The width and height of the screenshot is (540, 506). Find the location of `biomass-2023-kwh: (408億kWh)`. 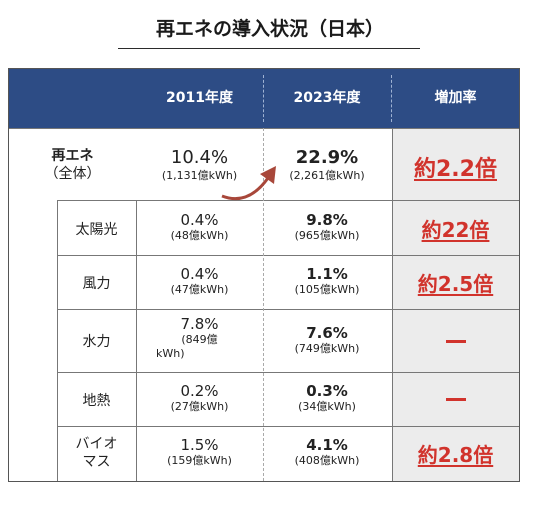

biomass-2023-kwh: (408億kWh) is located at coordinates (327, 460).